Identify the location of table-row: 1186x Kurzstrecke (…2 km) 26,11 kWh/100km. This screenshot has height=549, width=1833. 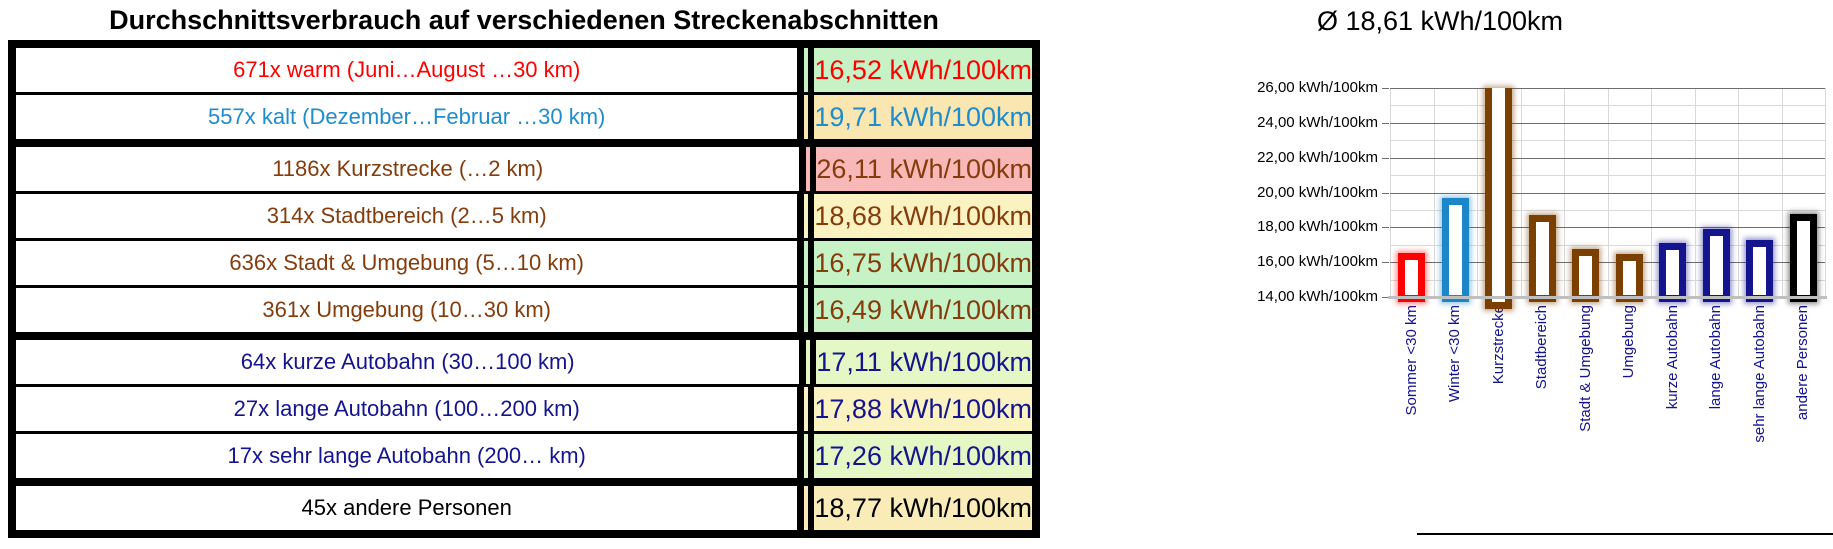
(524, 165).